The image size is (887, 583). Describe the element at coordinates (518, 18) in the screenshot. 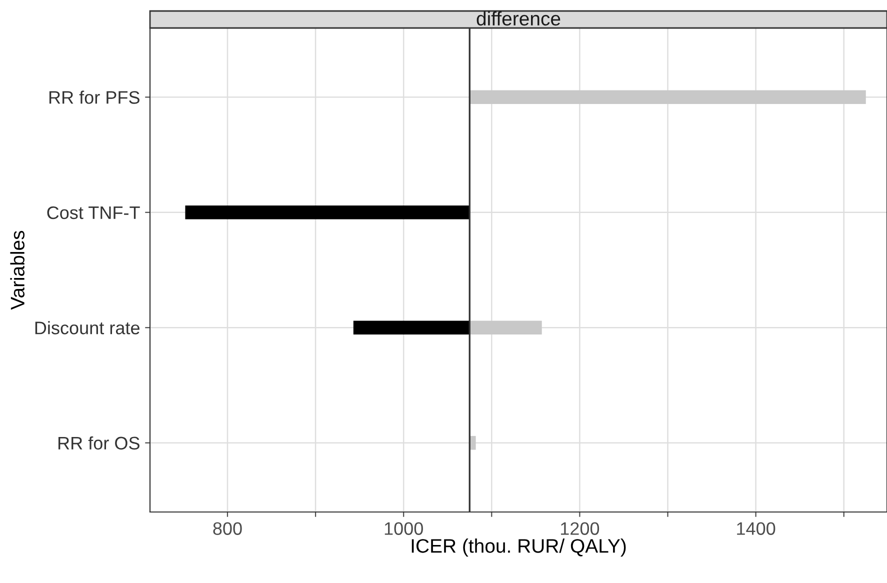

I see `chart-title: difference` at that location.